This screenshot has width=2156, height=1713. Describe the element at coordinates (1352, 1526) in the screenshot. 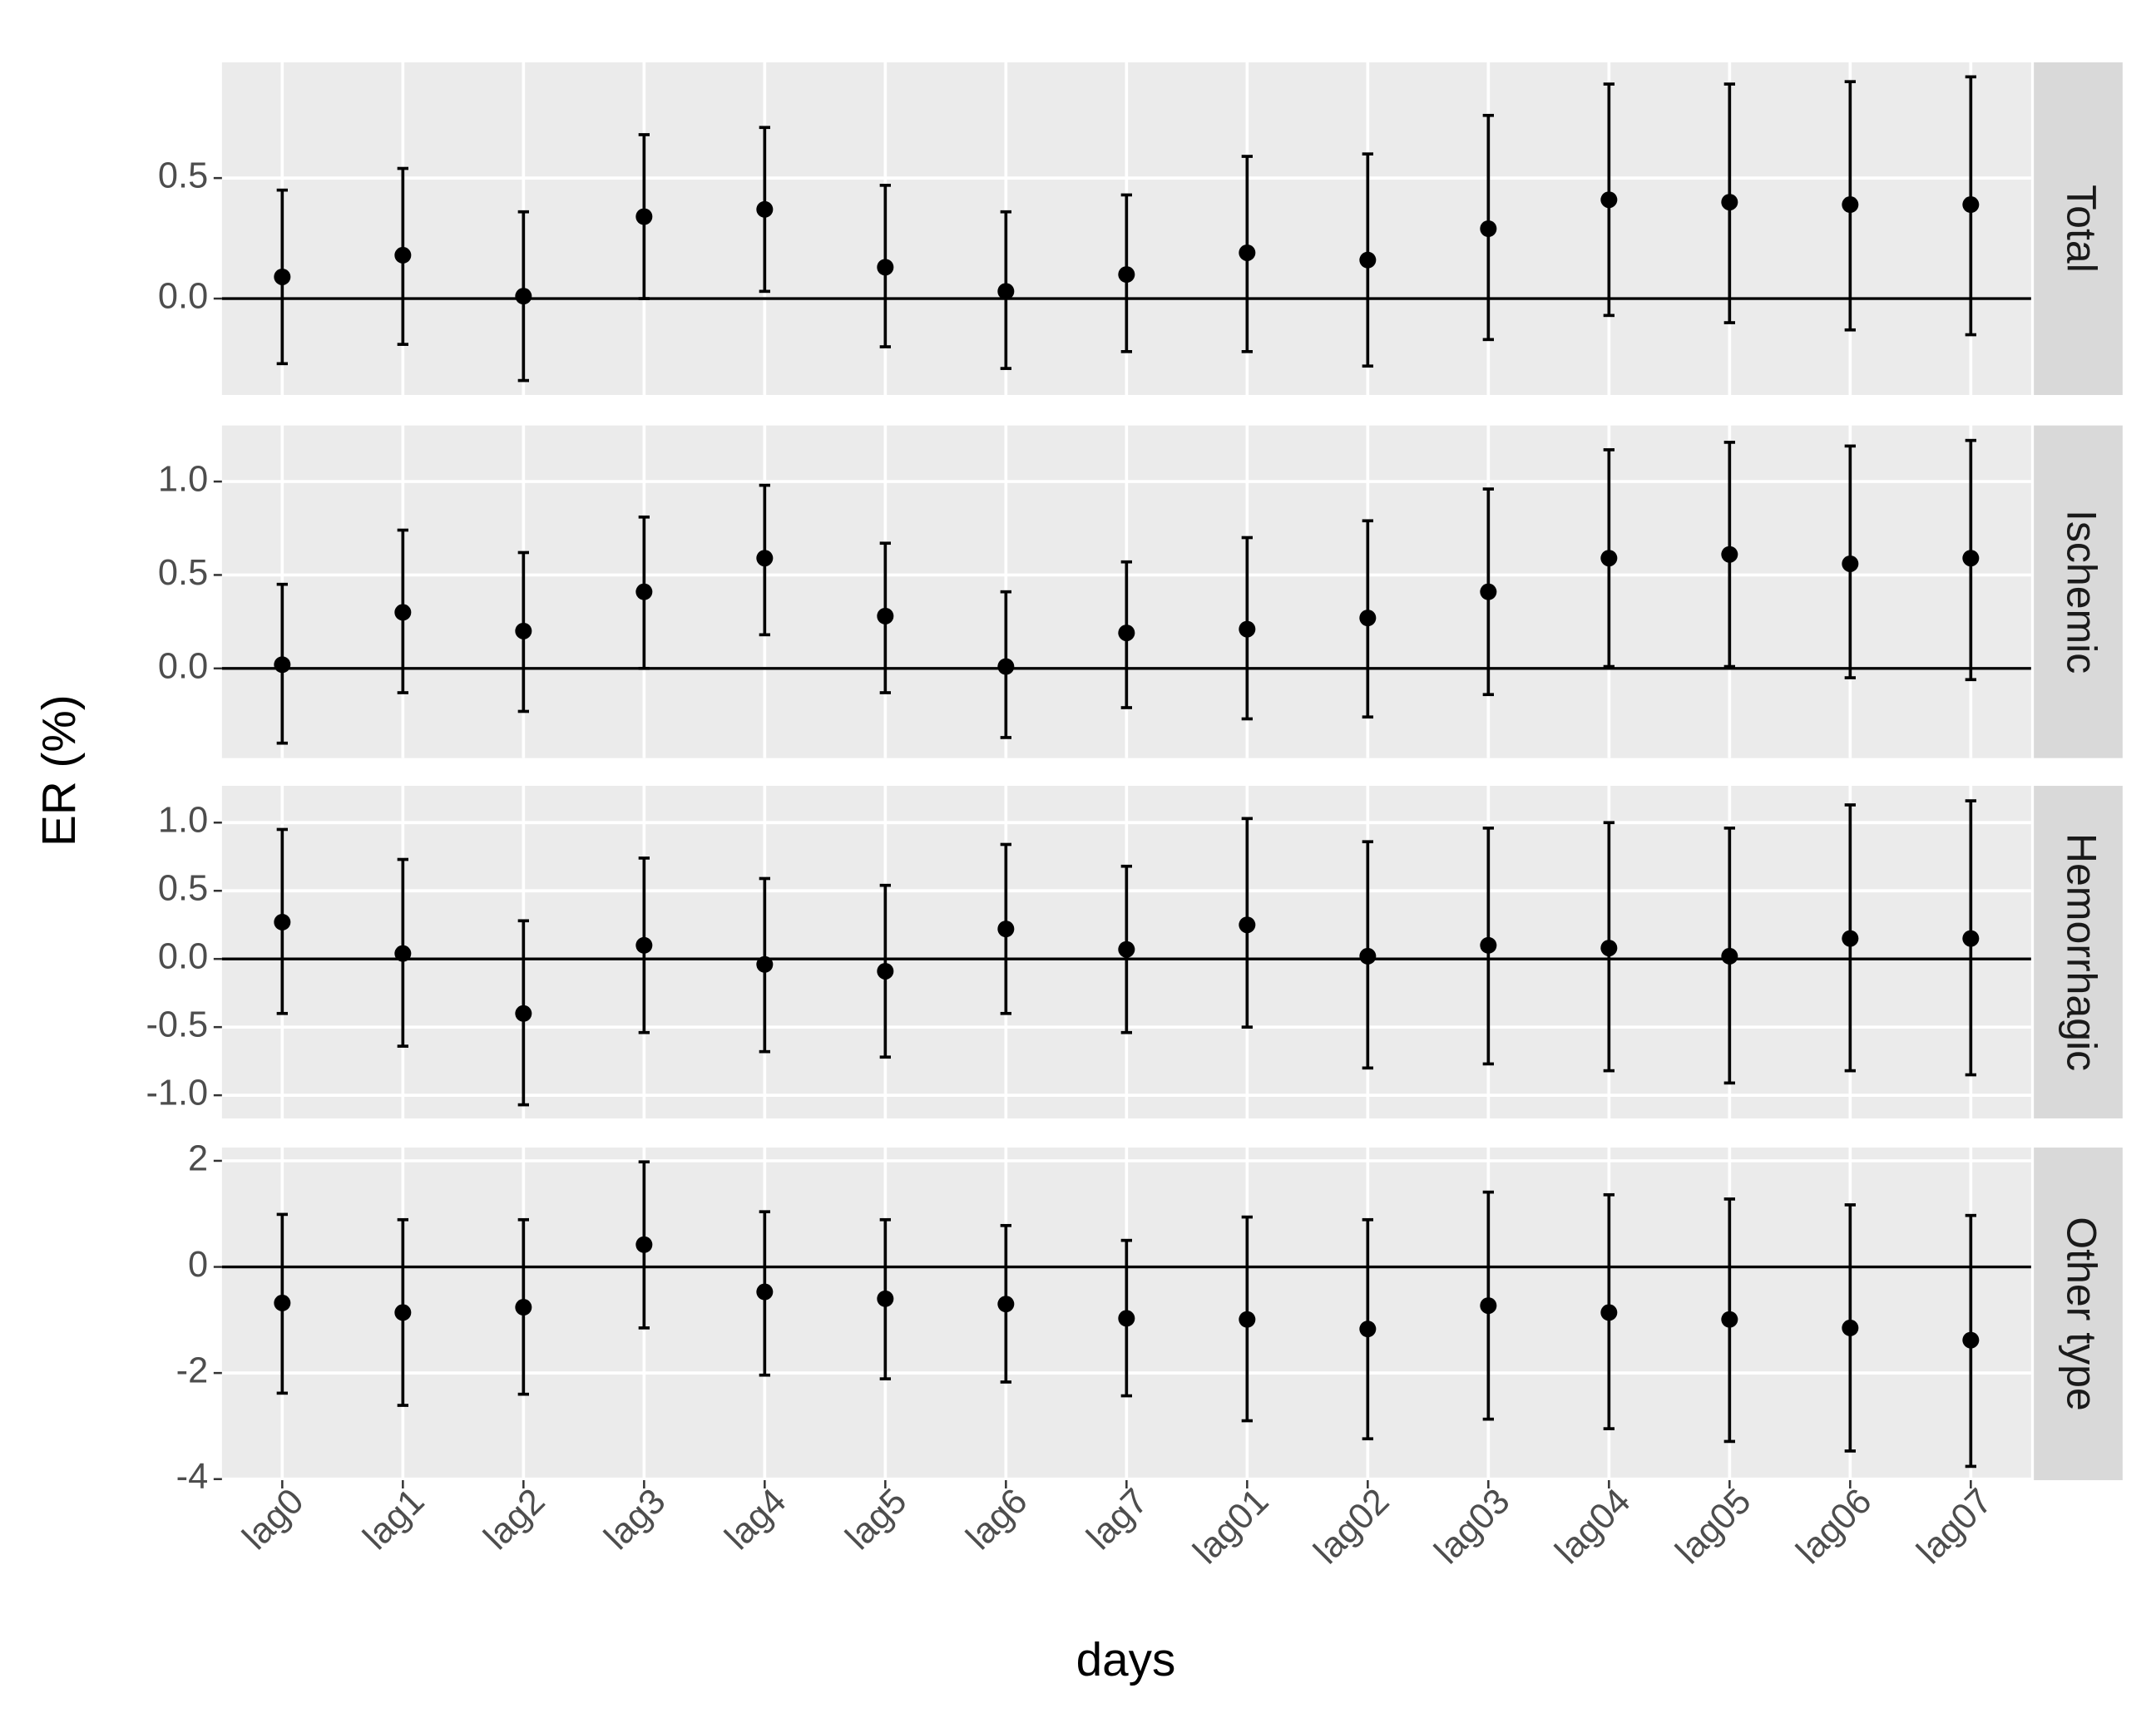

I see `x-tick-label: lag02` at that location.